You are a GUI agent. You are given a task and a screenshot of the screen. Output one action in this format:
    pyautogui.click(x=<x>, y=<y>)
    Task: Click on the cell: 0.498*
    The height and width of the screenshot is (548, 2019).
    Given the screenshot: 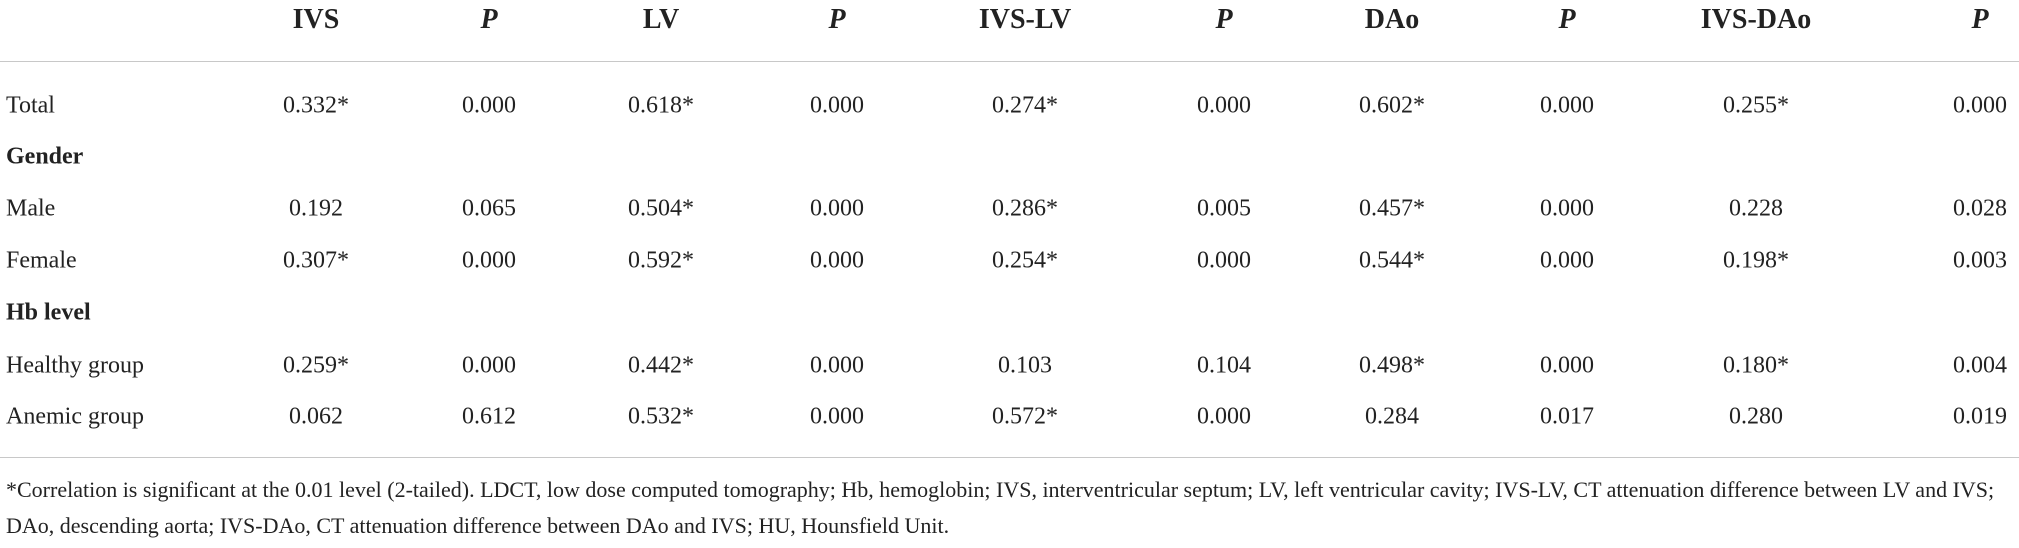 What is the action you would take?
    pyautogui.click(x=1392, y=365)
    